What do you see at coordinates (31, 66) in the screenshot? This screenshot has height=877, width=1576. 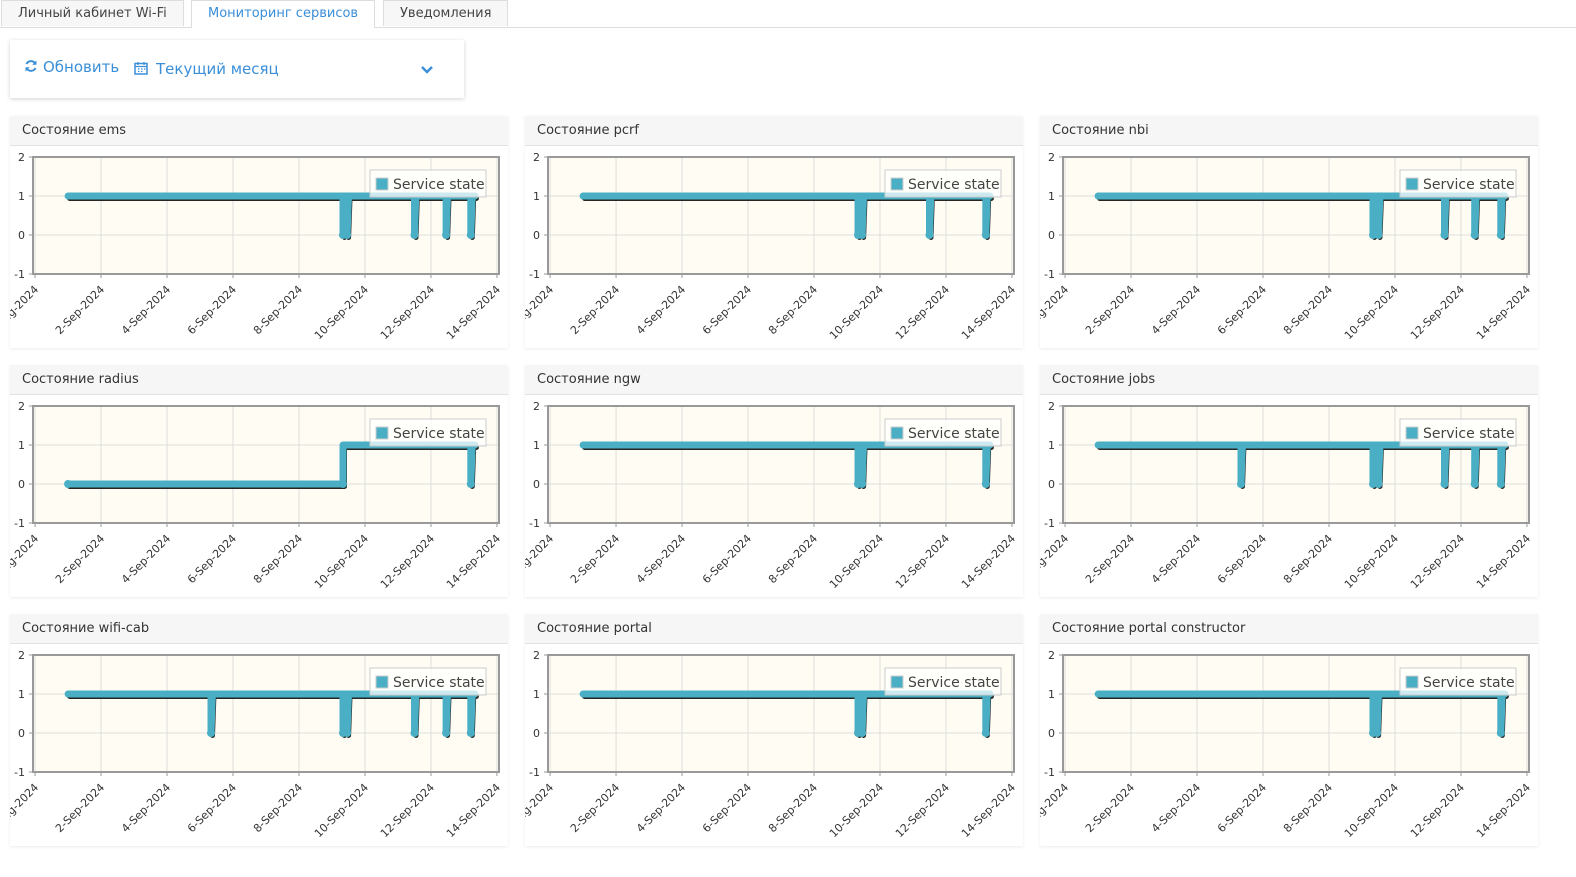 I see `refresh-icon` at bounding box center [31, 66].